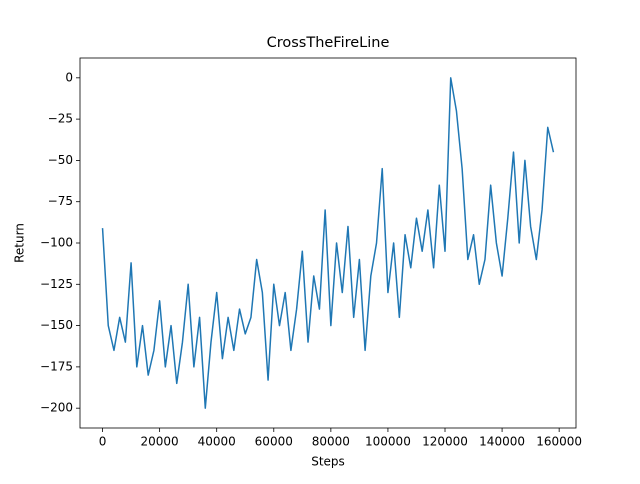 The width and height of the screenshot is (640, 484). Describe the element at coordinates (56, 325) in the screenshot. I see `y-tick-label: −150` at that location.